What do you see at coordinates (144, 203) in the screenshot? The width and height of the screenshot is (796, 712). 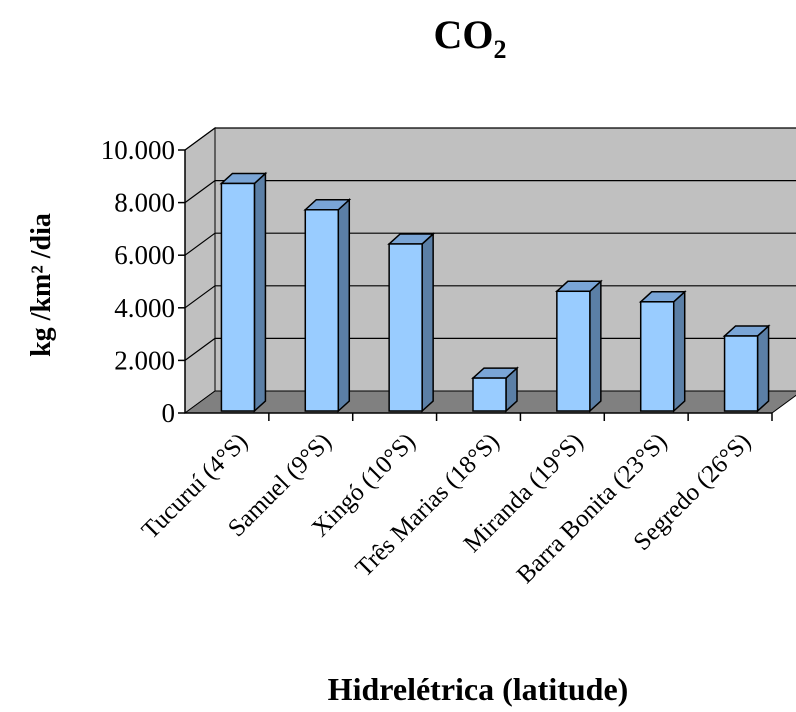 I see `y-tick-label: 8.000` at bounding box center [144, 203].